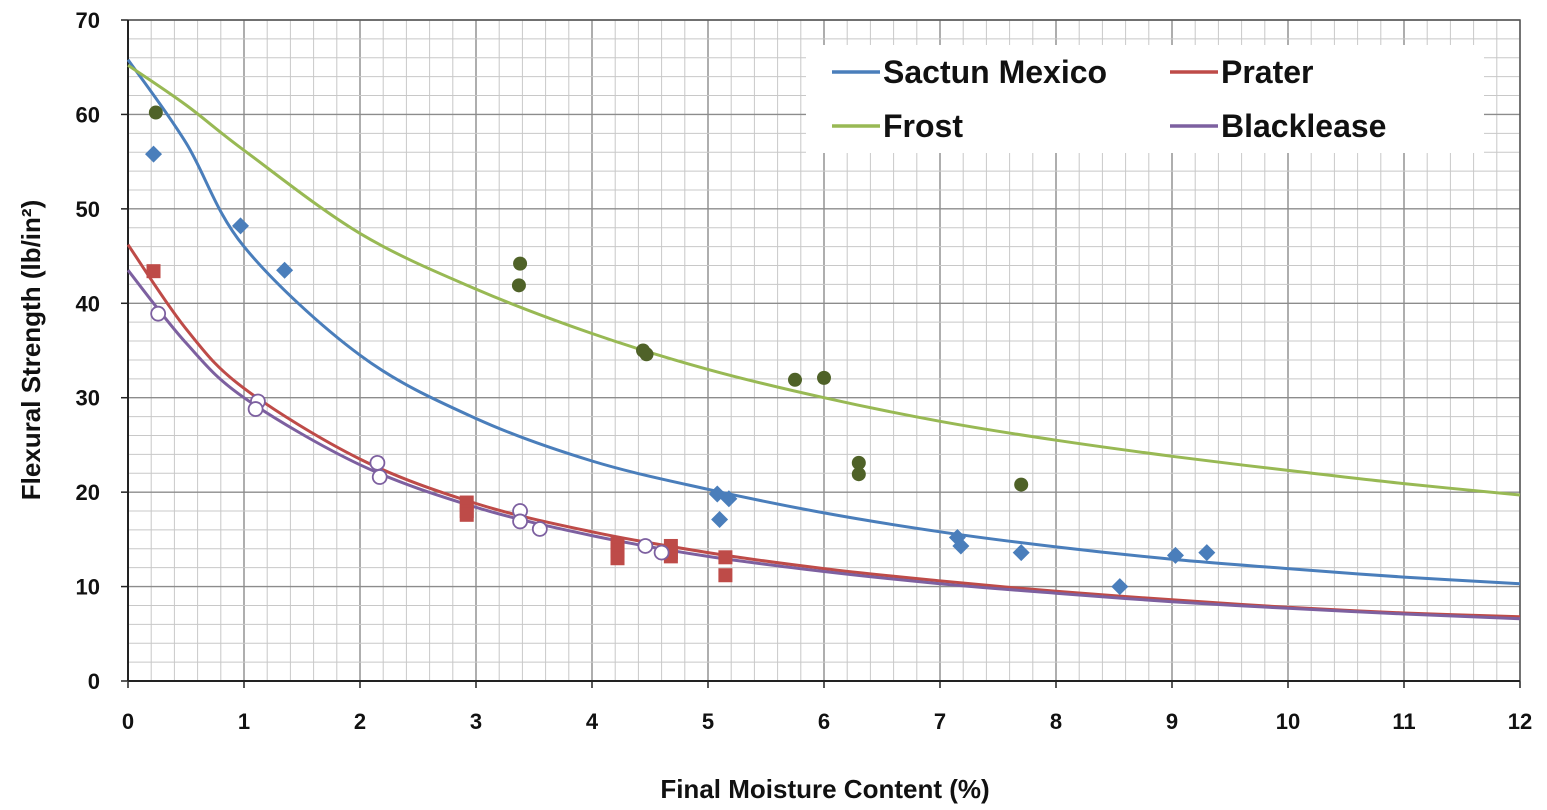 This screenshot has width=1547, height=810. I want to click on legend-label-prater: Prater, so click(1267, 72).